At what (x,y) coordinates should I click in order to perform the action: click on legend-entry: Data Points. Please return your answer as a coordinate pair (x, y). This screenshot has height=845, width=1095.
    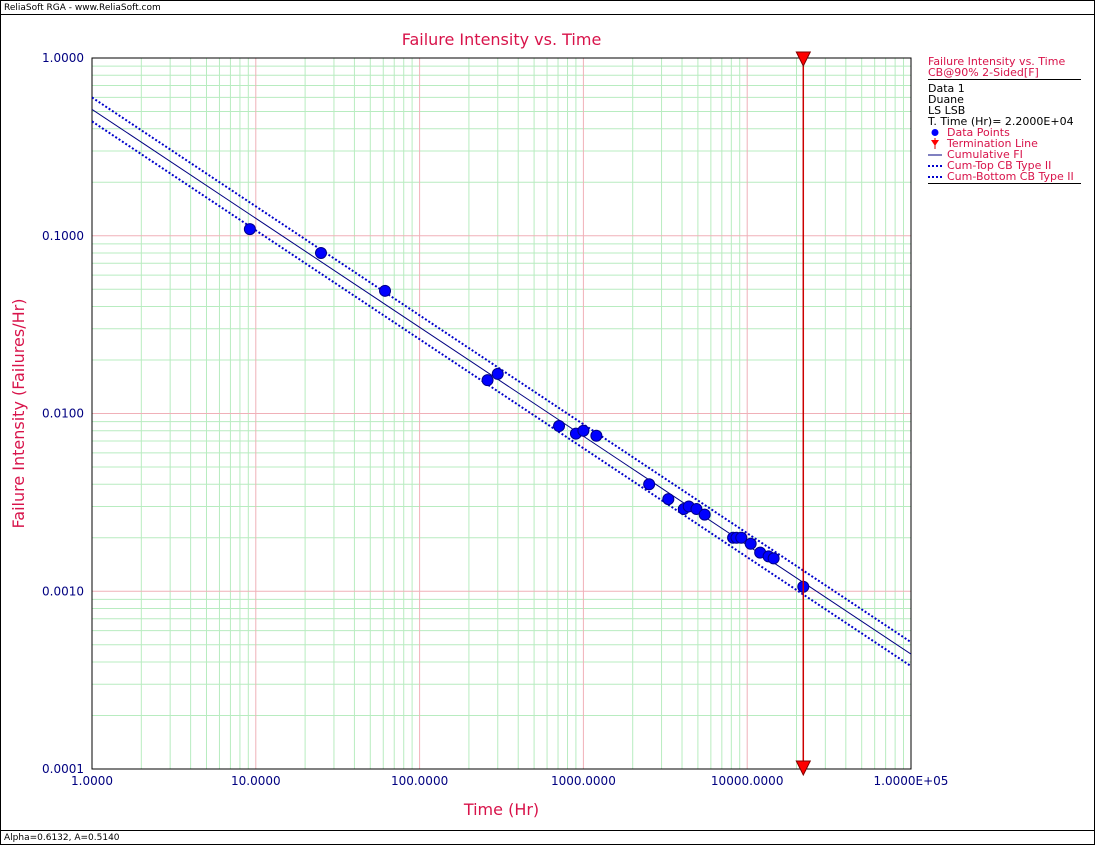
    Looking at the image, I should click on (1004, 132).